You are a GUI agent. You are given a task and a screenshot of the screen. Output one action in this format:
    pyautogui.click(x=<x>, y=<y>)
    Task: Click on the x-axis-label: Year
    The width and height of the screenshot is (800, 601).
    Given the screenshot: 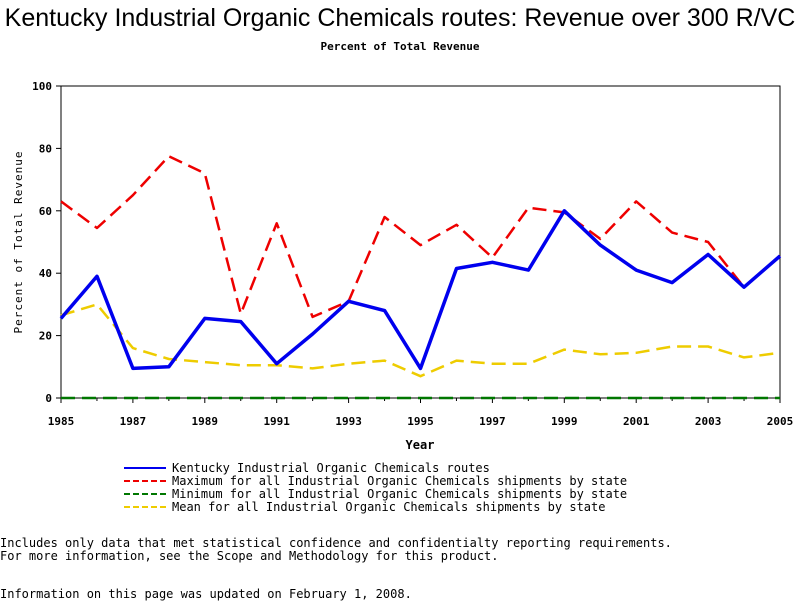 What is the action you would take?
    pyautogui.click(x=420, y=445)
    